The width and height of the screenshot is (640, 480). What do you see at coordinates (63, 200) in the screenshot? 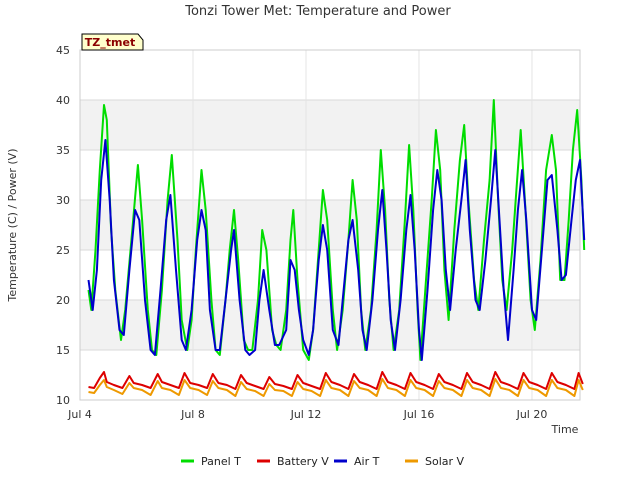
I see `y-tick-label: 30` at bounding box center [63, 200].